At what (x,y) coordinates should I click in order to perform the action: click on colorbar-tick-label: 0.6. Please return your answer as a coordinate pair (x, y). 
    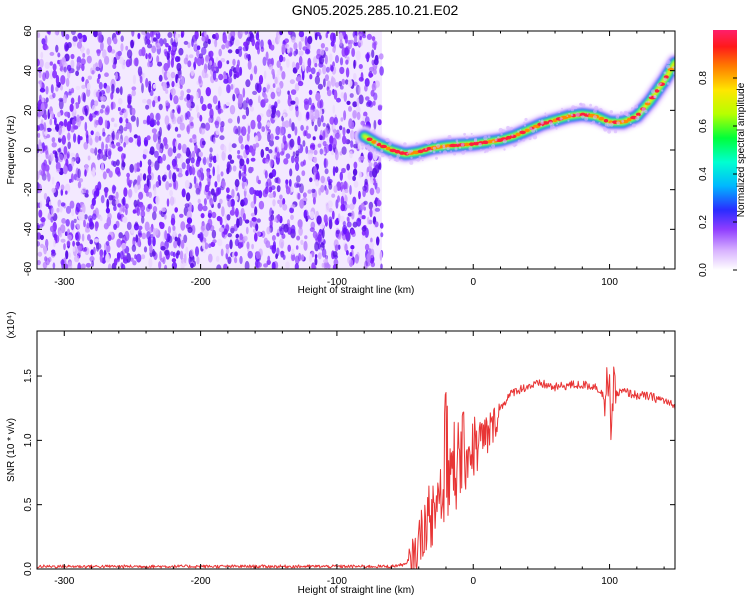
    Looking at the image, I should click on (703, 126).